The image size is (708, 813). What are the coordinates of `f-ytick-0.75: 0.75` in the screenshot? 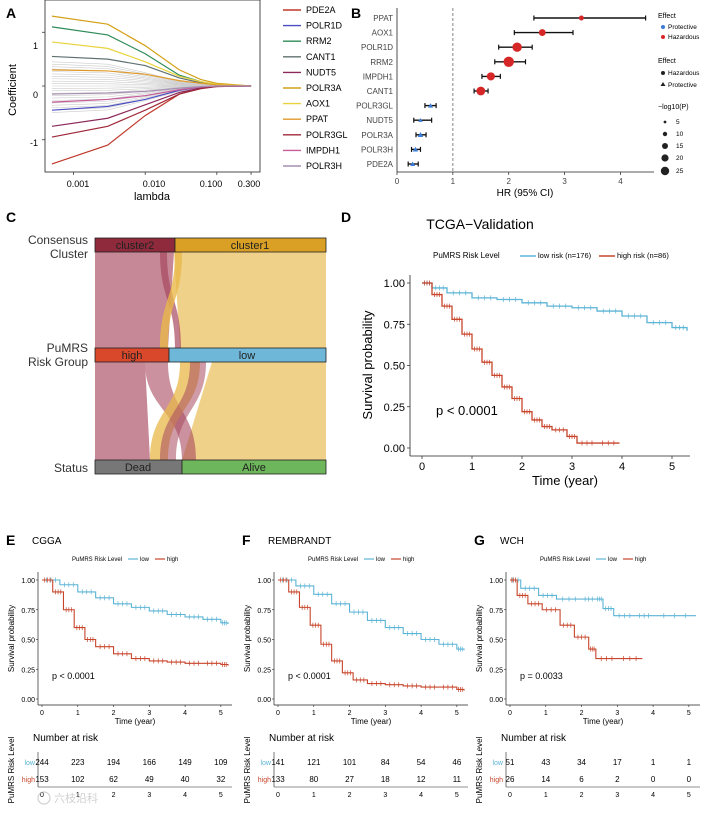 It's located at (264, 611).